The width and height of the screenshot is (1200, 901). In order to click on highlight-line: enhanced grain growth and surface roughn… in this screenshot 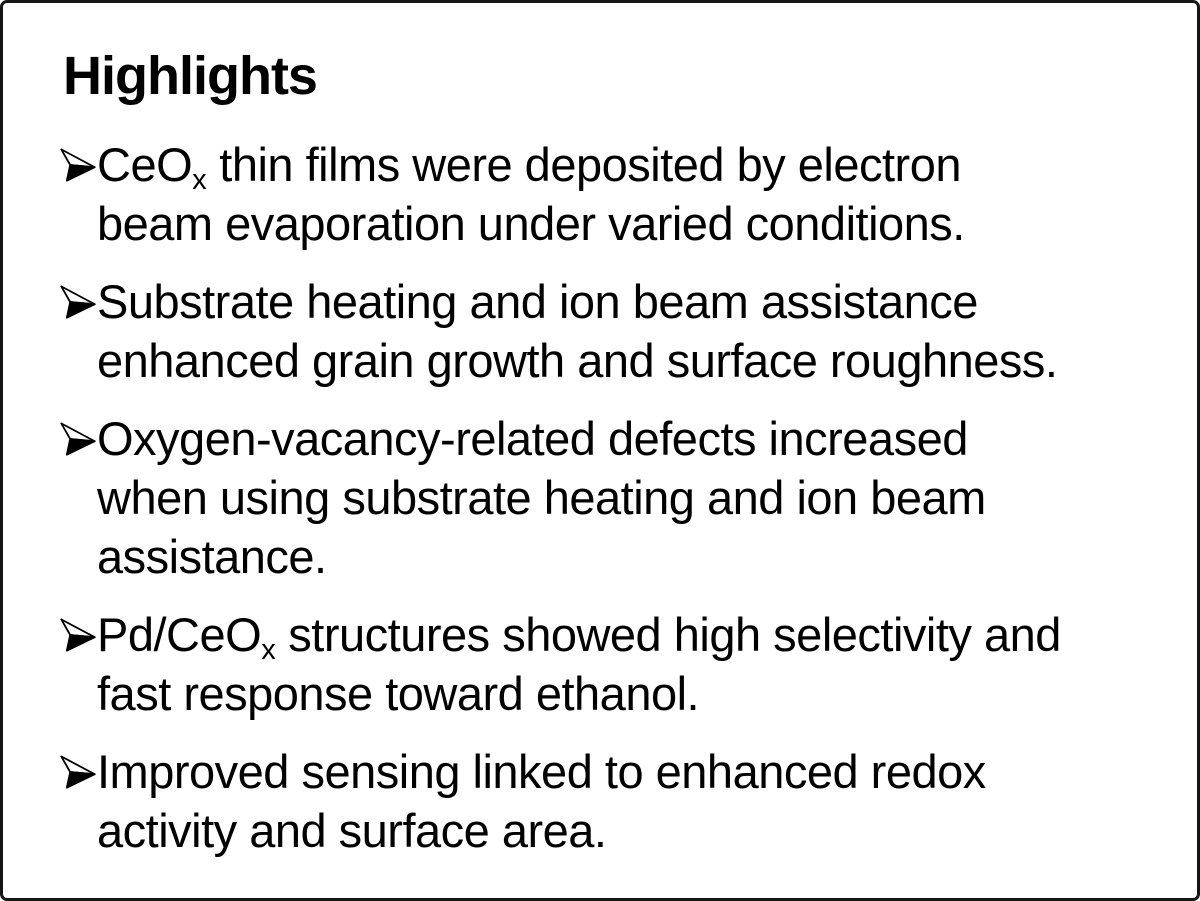, I will do `click(577, 360)`.